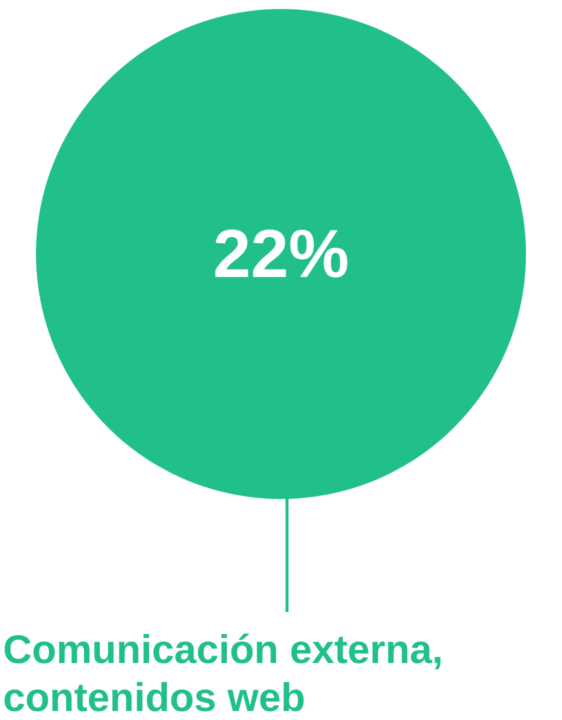 The height and width of the screenshot is (720, 562). I want to click on data-label: 22%, so click(281, 254).